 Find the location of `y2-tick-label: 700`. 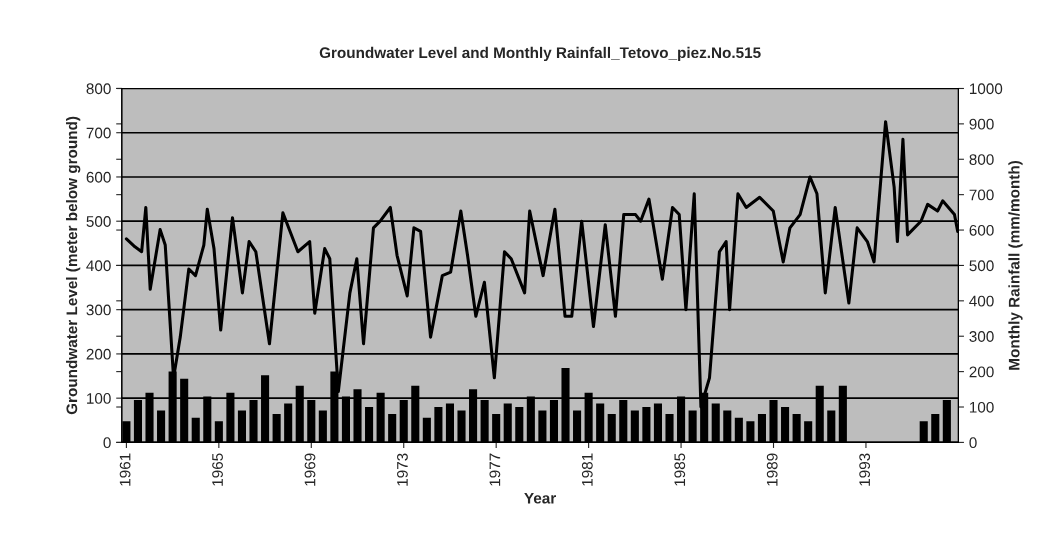

y2-tick-label: 700 is located at coordinates (981, 195).